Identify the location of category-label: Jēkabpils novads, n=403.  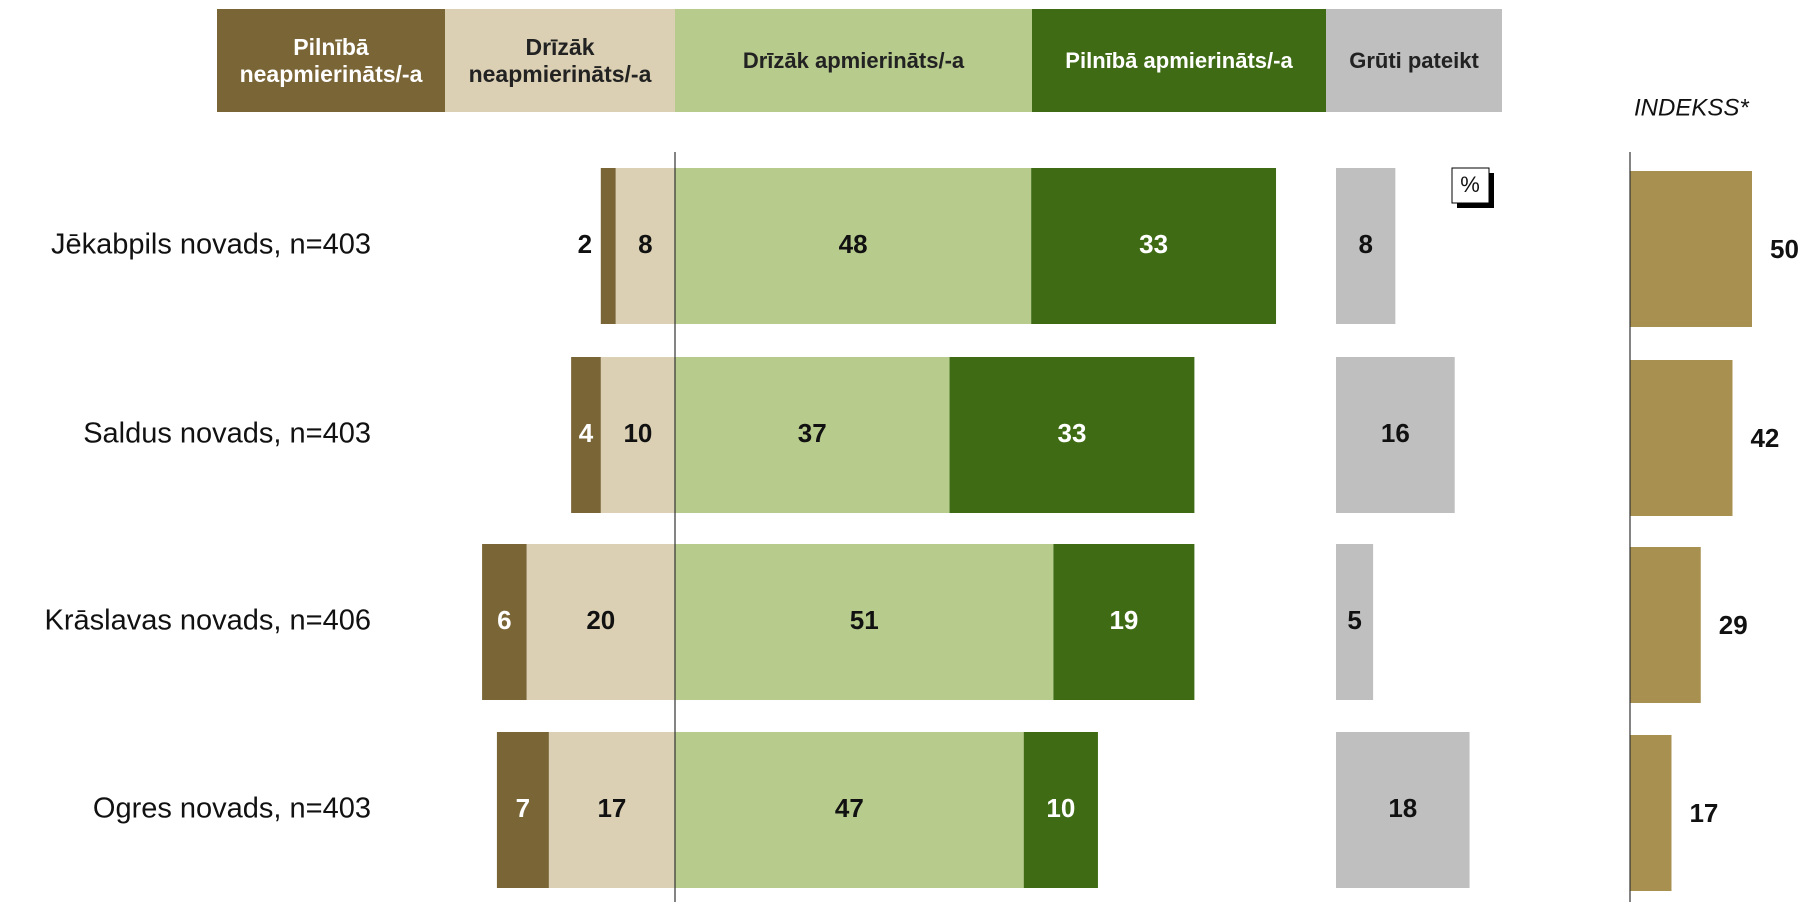
(211, 245).